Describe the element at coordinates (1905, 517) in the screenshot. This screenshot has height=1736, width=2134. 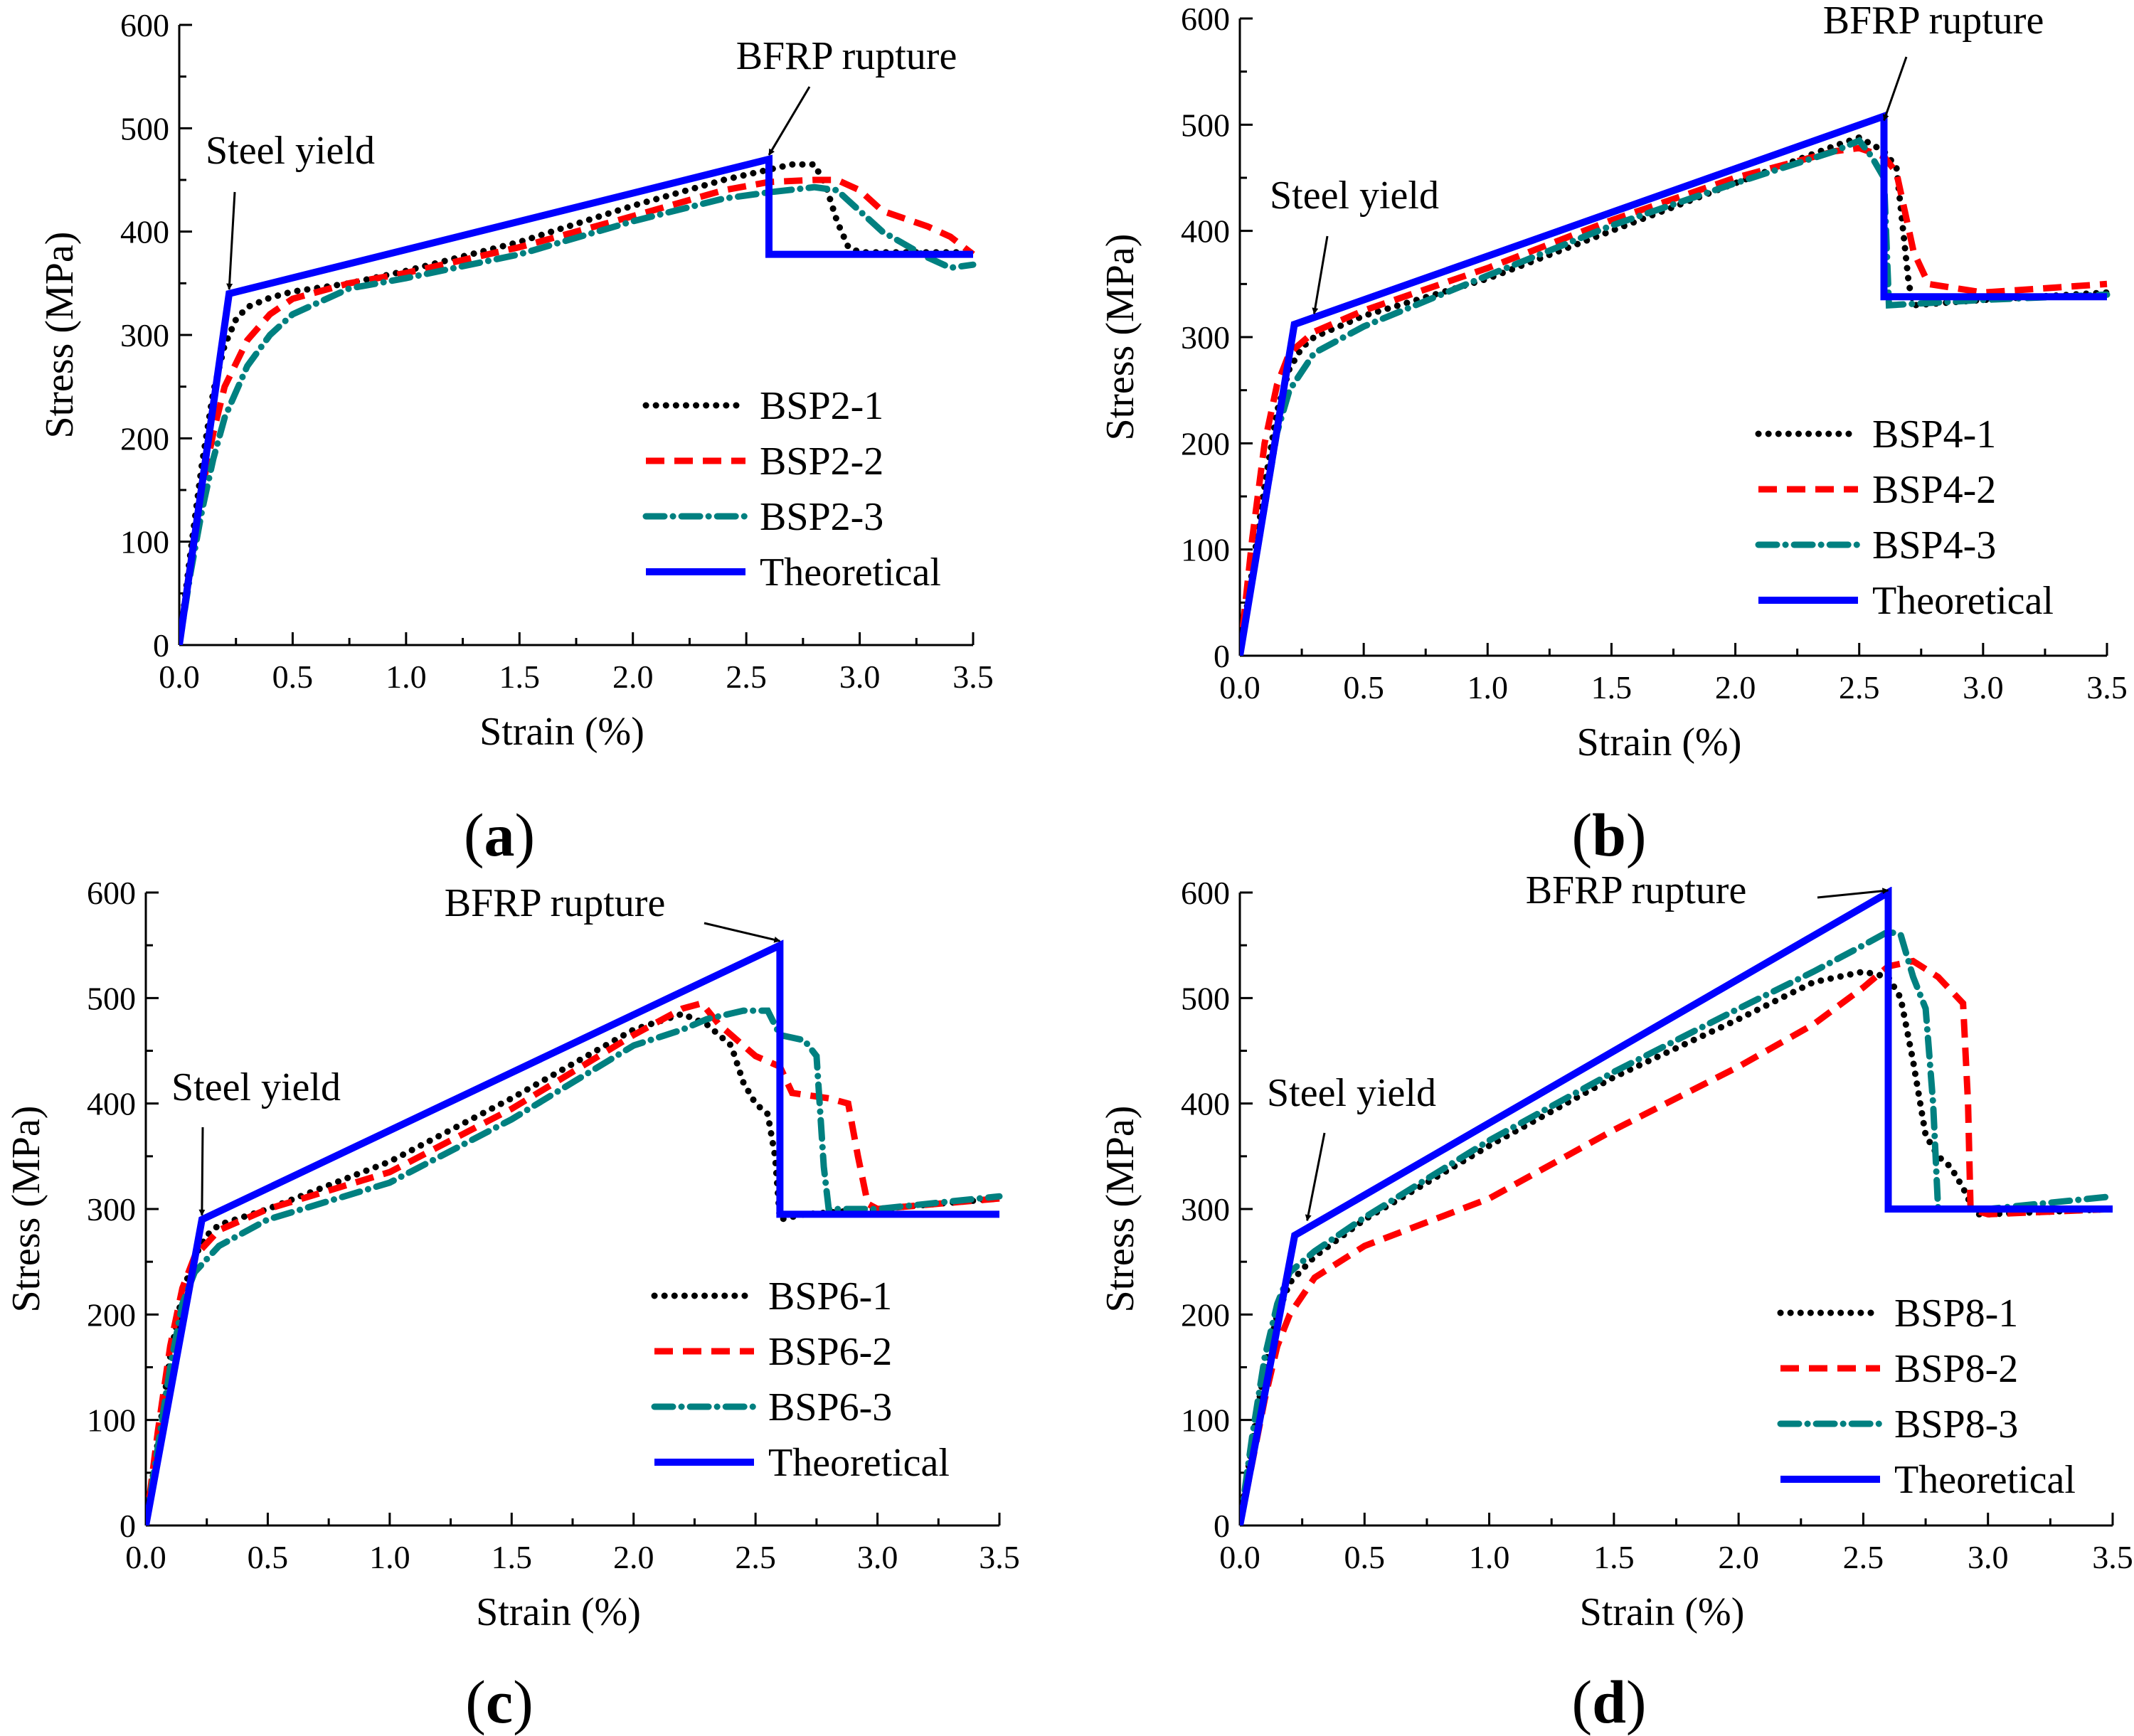
I see `legend: BSP4-1 BSP4-2 BSP4-3 Theoretical` at that location.